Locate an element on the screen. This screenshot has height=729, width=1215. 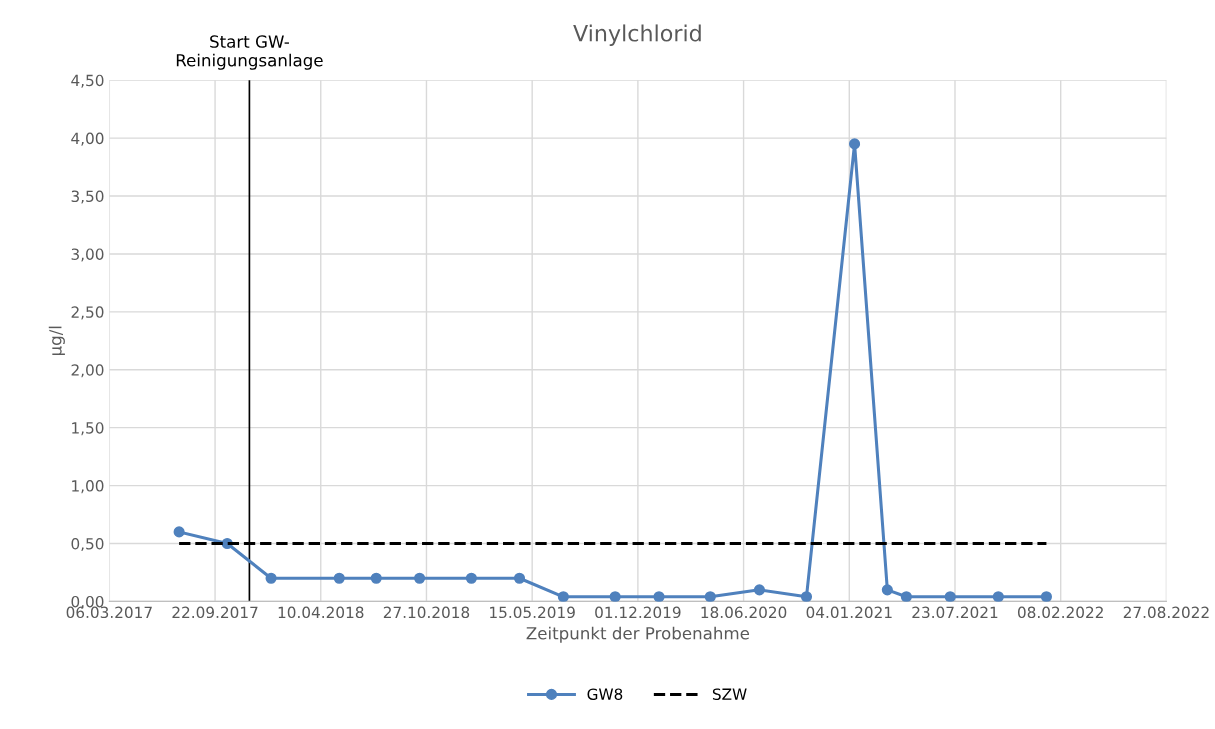
y-tick-label: 1,50 is located at coordinates (88, 429).